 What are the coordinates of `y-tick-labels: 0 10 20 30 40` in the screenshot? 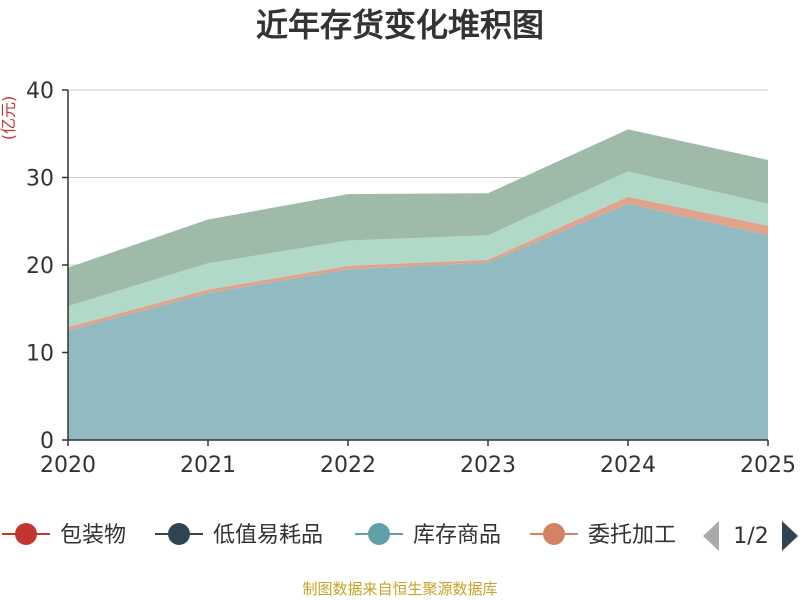 It's located at (40, 266).